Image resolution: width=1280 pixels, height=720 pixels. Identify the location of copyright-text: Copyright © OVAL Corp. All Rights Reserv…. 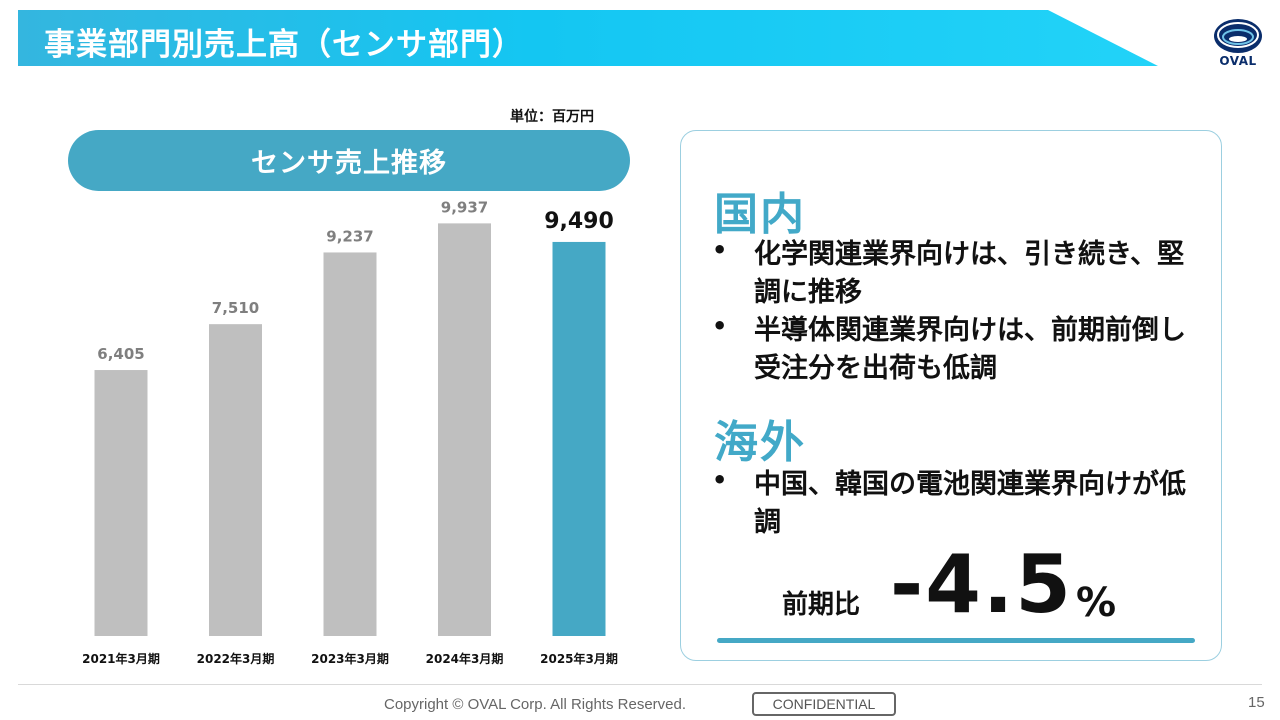
(535, 704).